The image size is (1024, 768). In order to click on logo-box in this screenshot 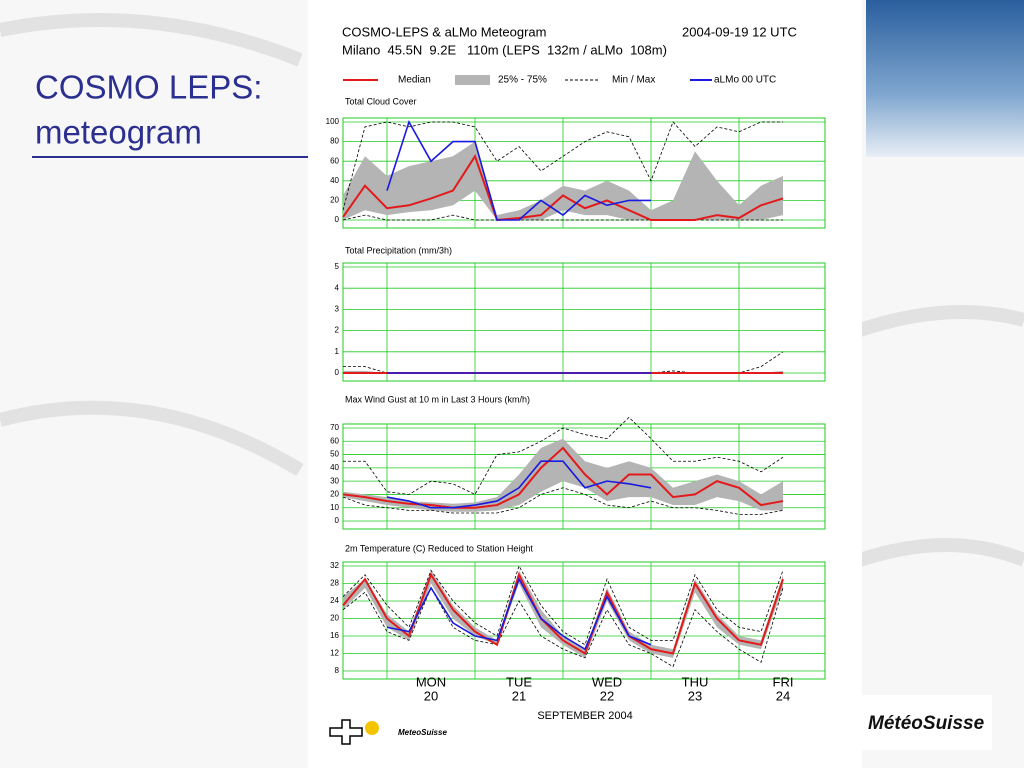, I will do `click(927, 722)`.